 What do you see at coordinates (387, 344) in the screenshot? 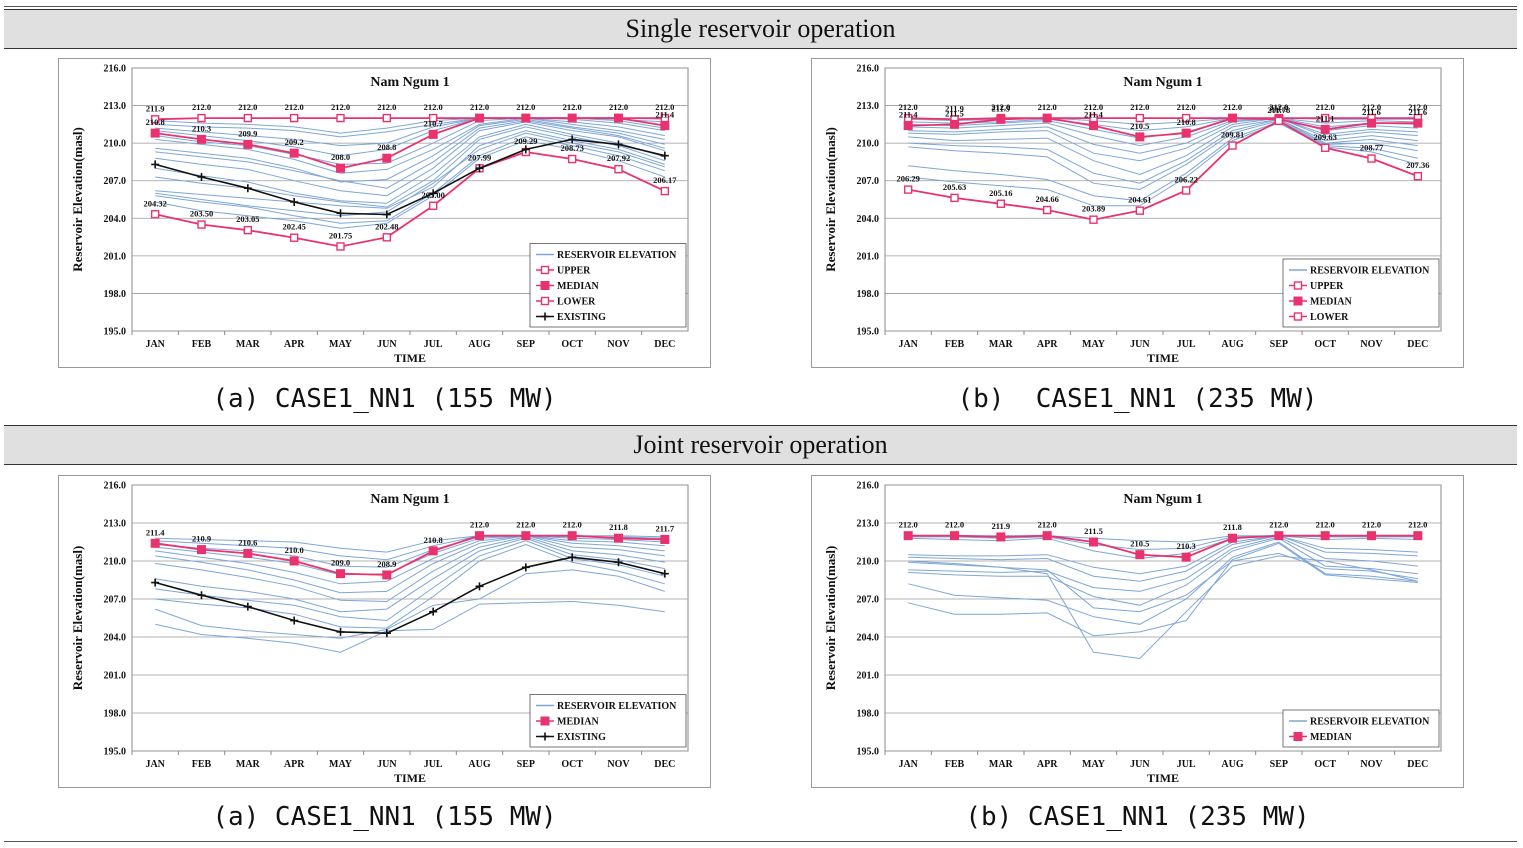
I see `x-tick-label: JUN` at bounding box center [387, 344].